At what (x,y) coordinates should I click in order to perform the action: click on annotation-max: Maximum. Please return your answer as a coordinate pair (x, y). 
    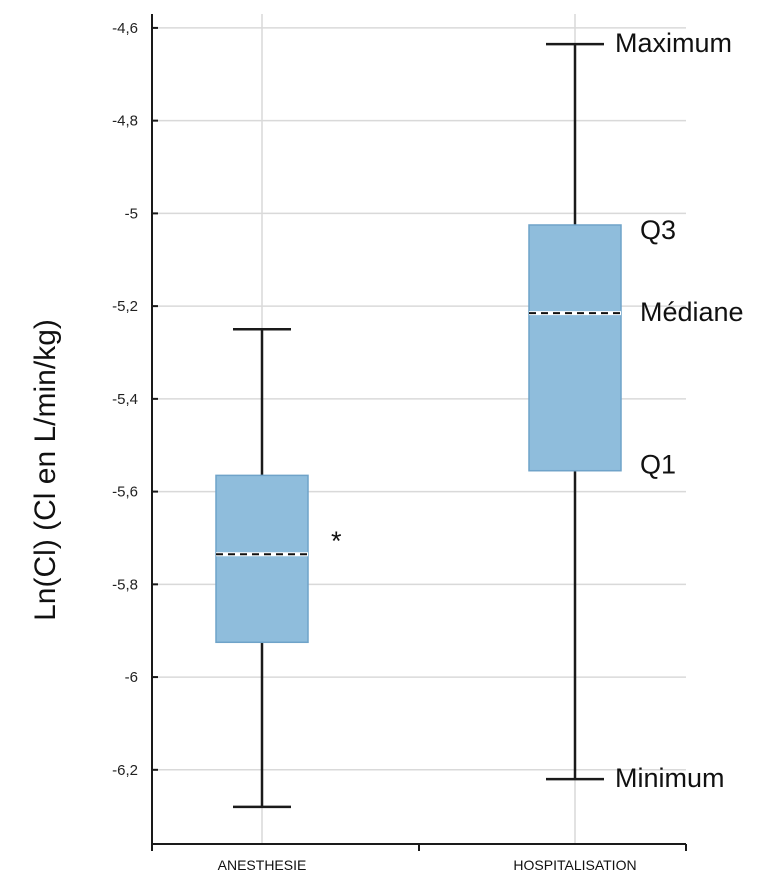
    Looking at the image, I should click on (673, 43).